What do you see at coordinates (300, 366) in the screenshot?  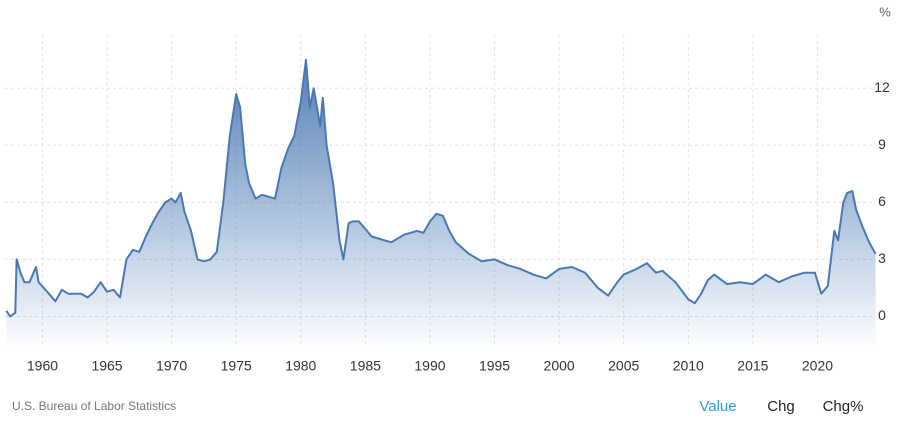 I see `x-tick-label: 1980` at bounding box center [300, 366].